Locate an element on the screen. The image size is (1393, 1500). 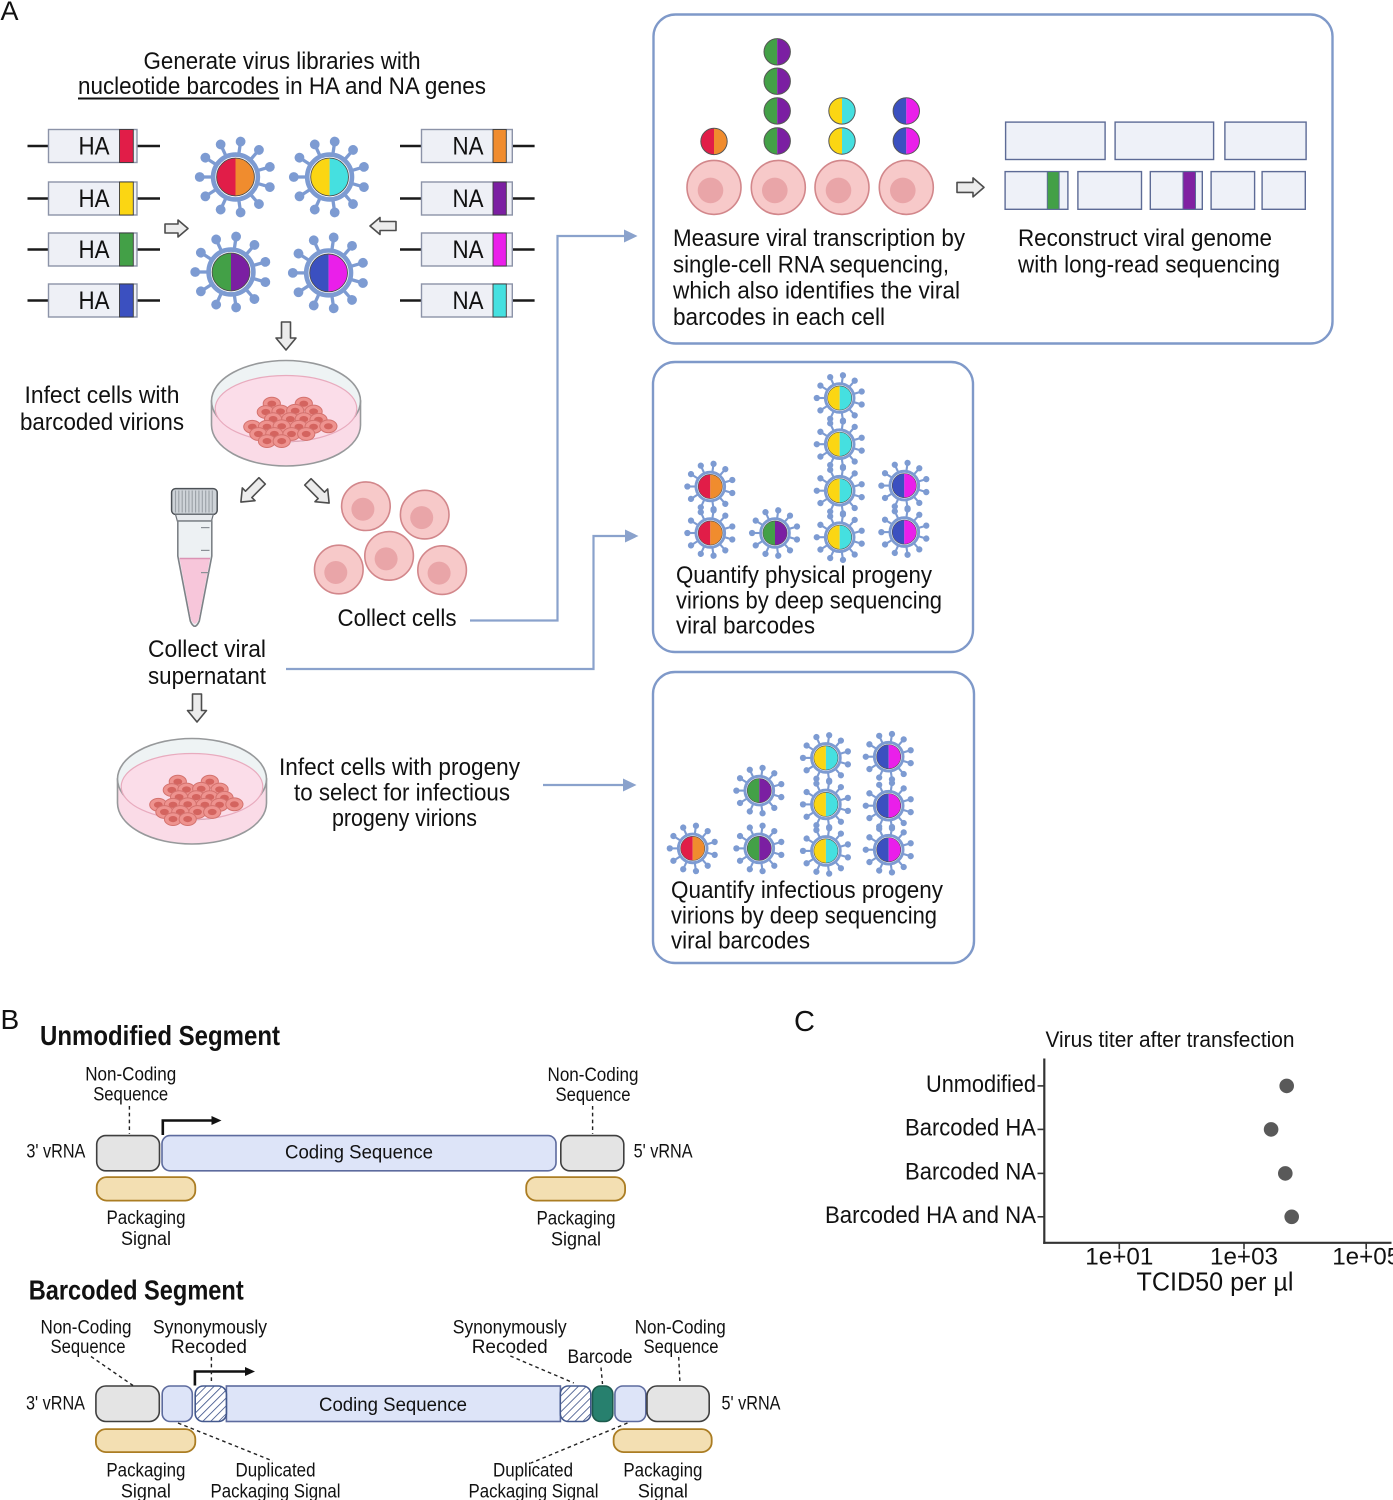
svg-text: barcoded virions is located at coordinates (102, 422).